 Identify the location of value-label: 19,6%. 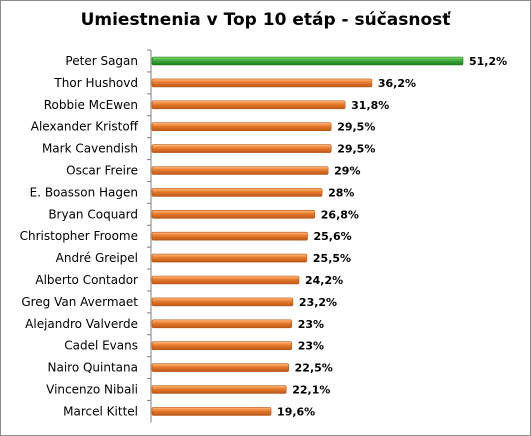
(296, 411).